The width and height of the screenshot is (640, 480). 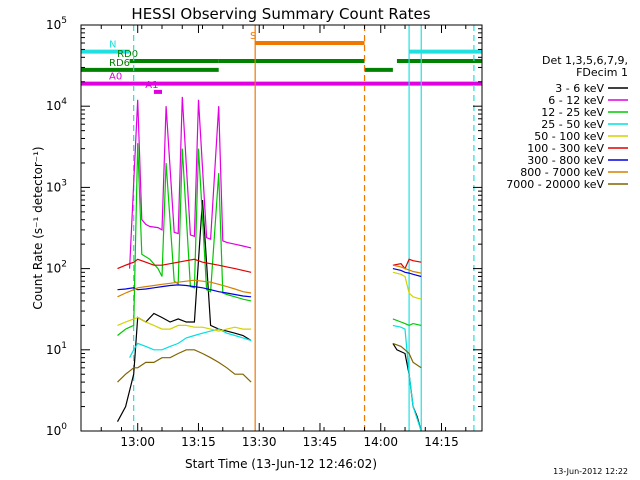 I want to click on y-tick-label: 10³, so click(x=56, y=186).